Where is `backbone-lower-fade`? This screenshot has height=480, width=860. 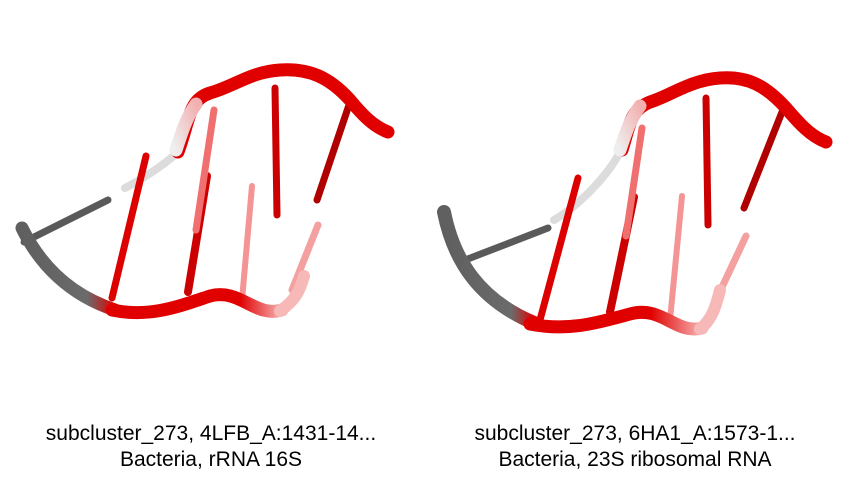 backbone-lower-fade is located at coordinates (710, 309).